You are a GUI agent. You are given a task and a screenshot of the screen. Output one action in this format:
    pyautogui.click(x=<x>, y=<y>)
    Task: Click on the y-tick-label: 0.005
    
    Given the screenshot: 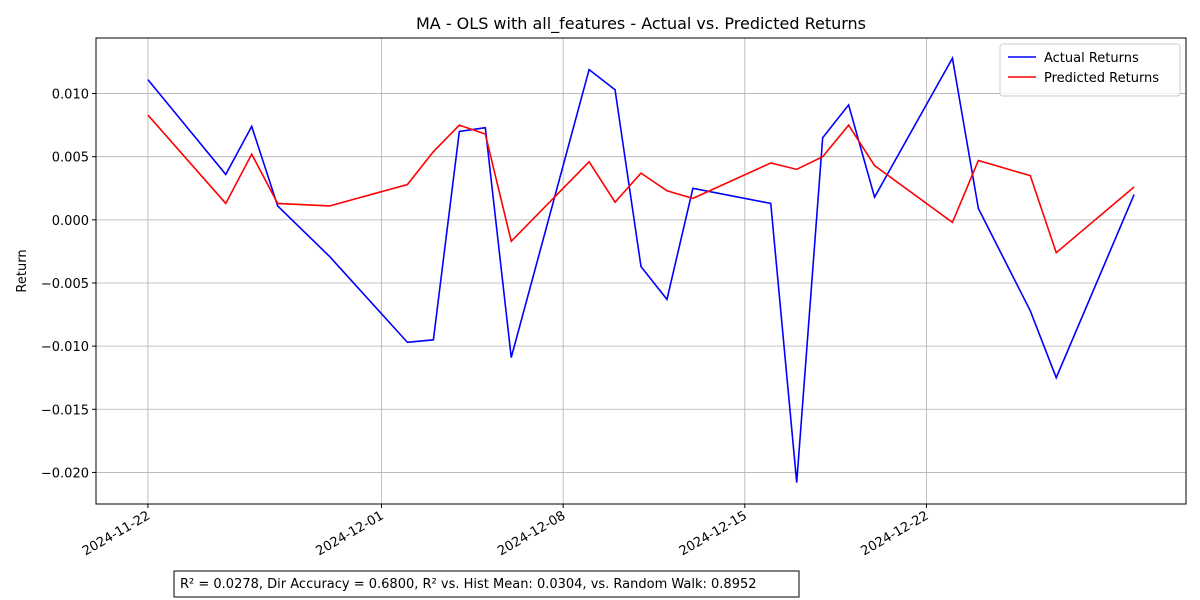 What is the action you would take?
    pyautogui.click(x=70, y=158)
    